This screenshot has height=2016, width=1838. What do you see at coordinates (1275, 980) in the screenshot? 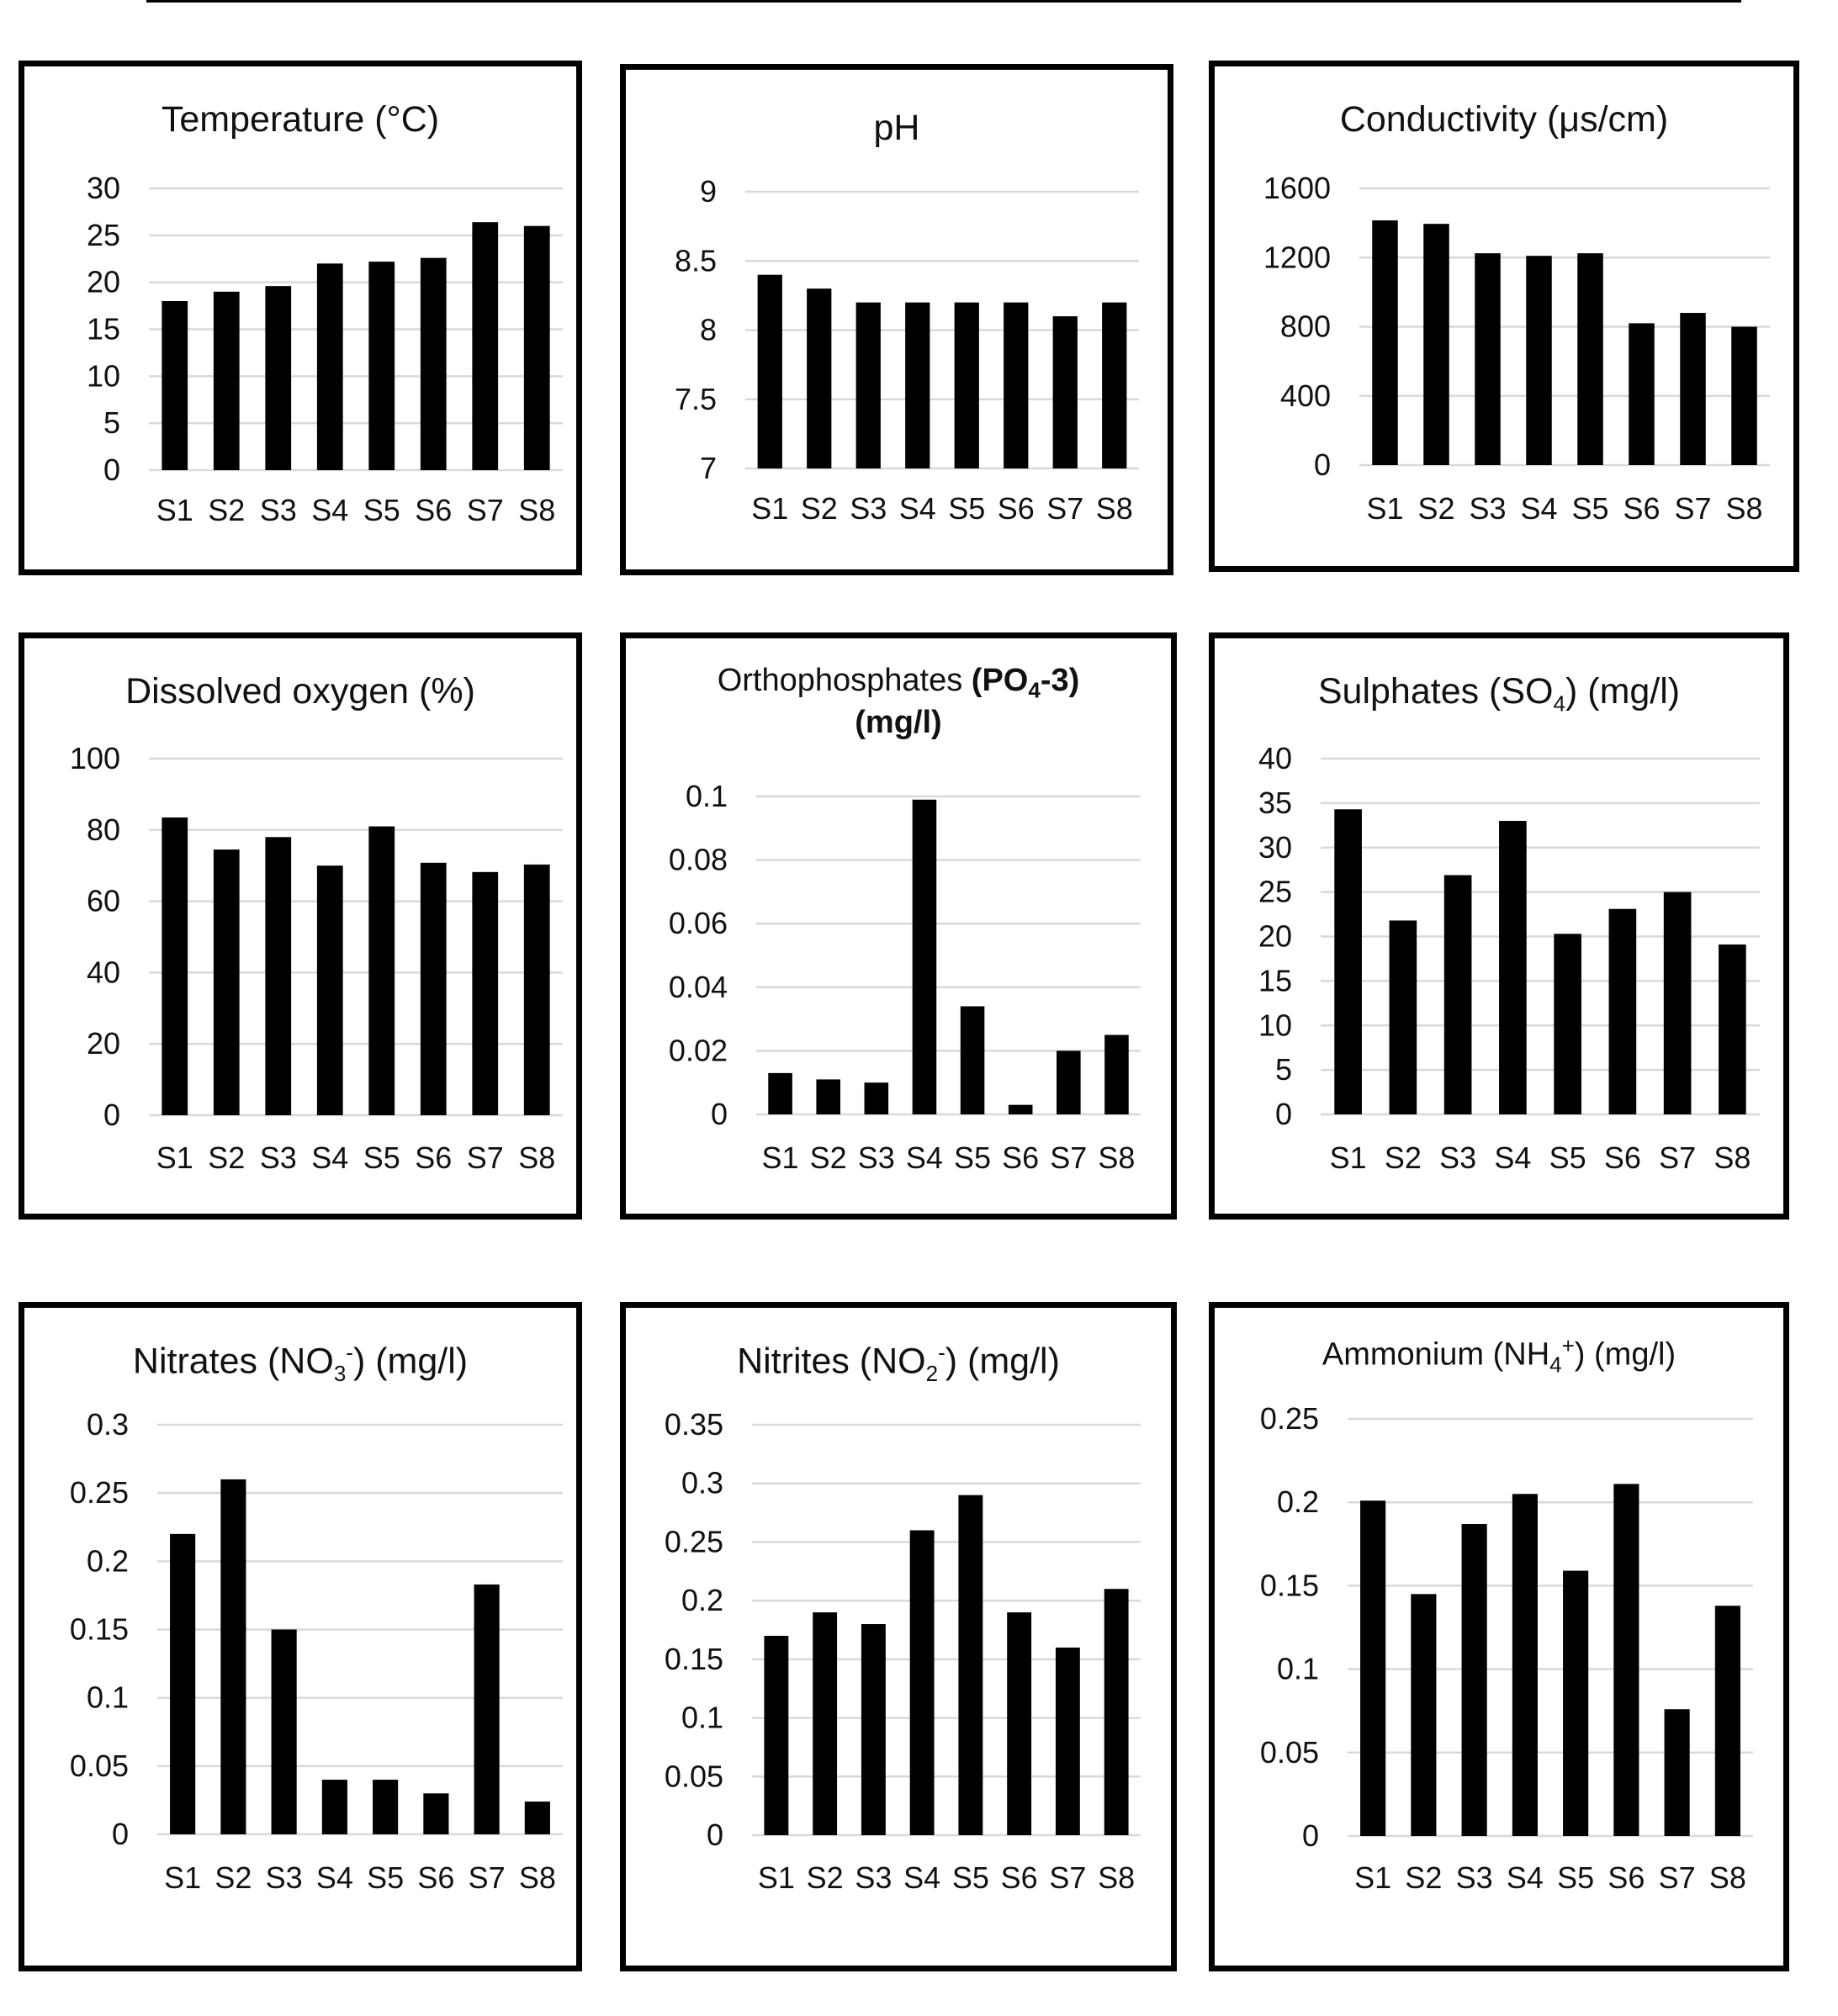
I see `y-tick-label: 15` at bounding box center [1275, 980].